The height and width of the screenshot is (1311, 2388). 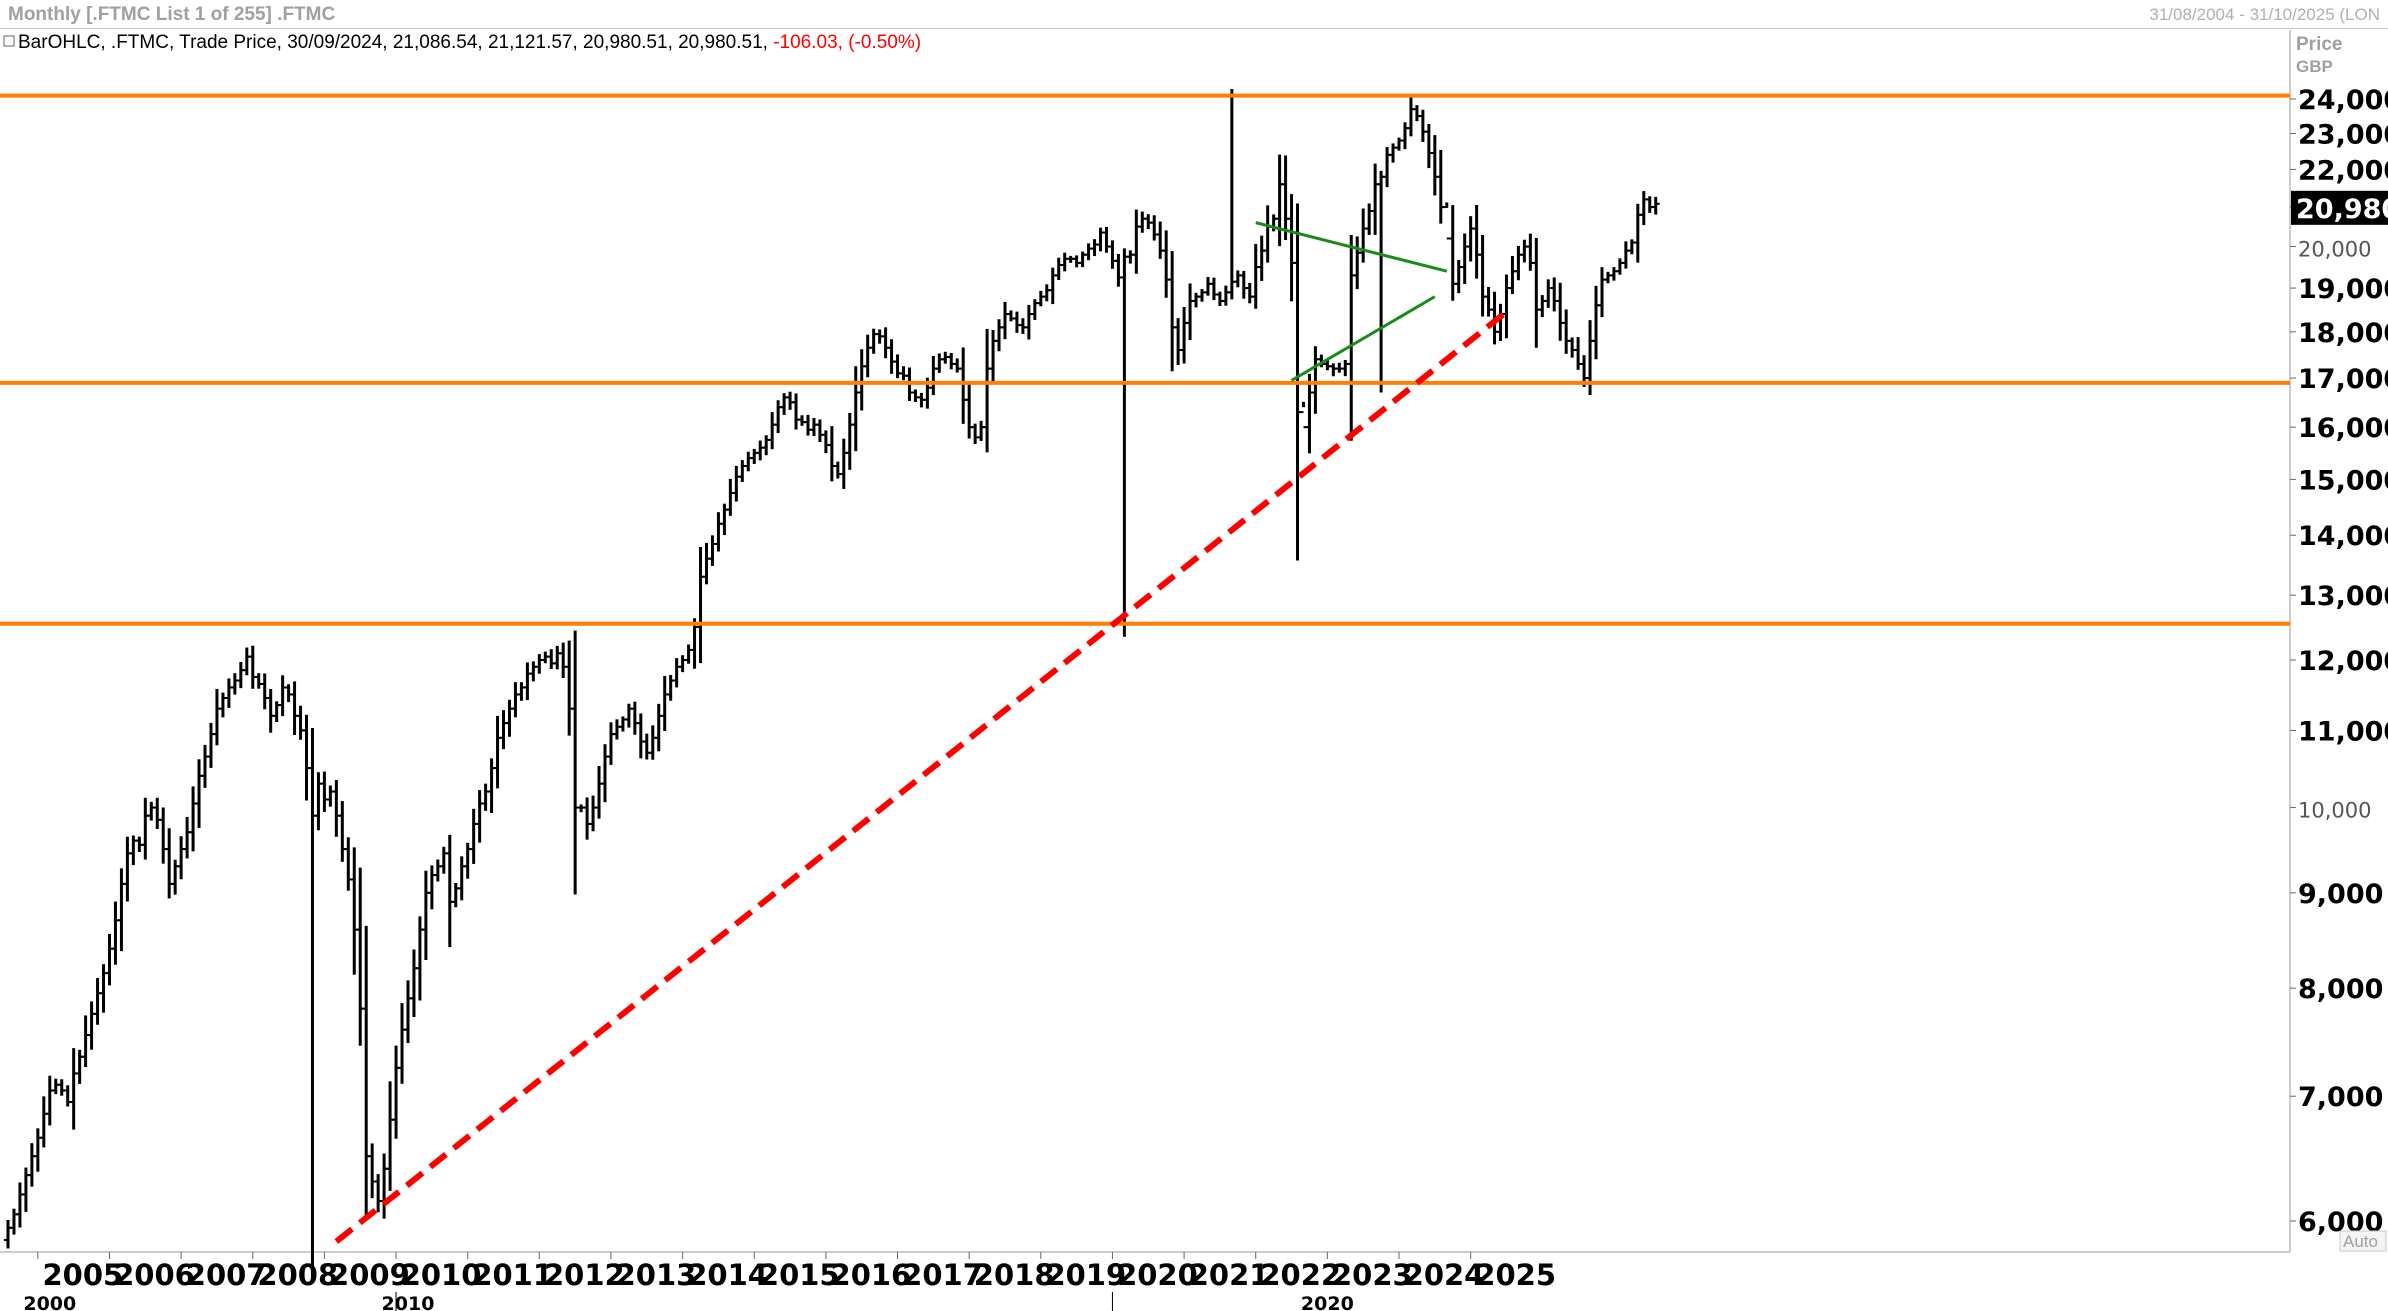 I want to click on time-tick-label: 2009, so click(x=369, y=1275).